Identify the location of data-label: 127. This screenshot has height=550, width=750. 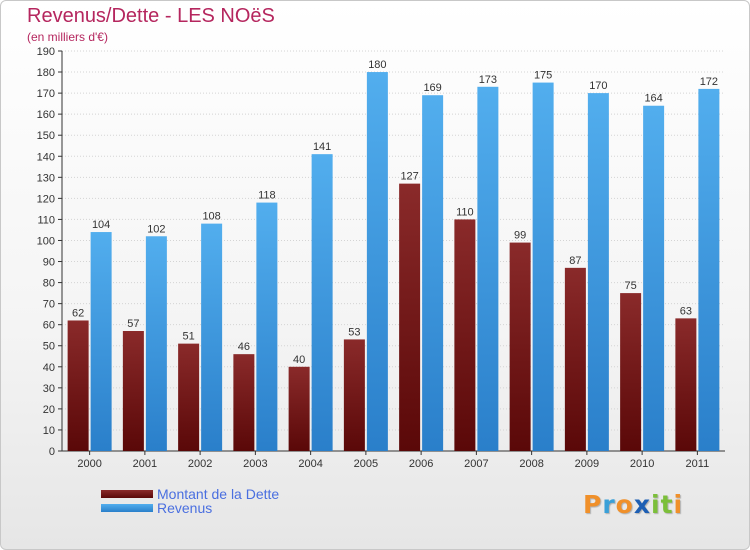
(409, 177).